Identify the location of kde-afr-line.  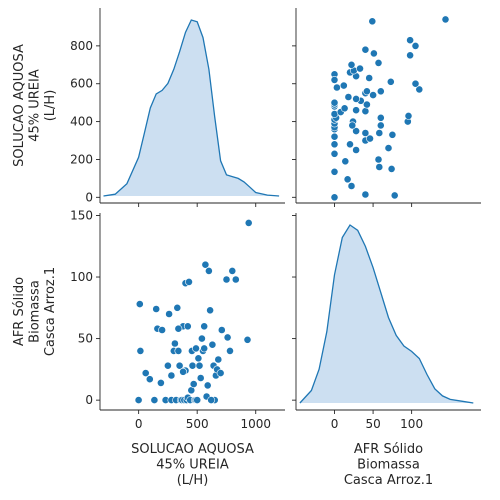
(386, 314).